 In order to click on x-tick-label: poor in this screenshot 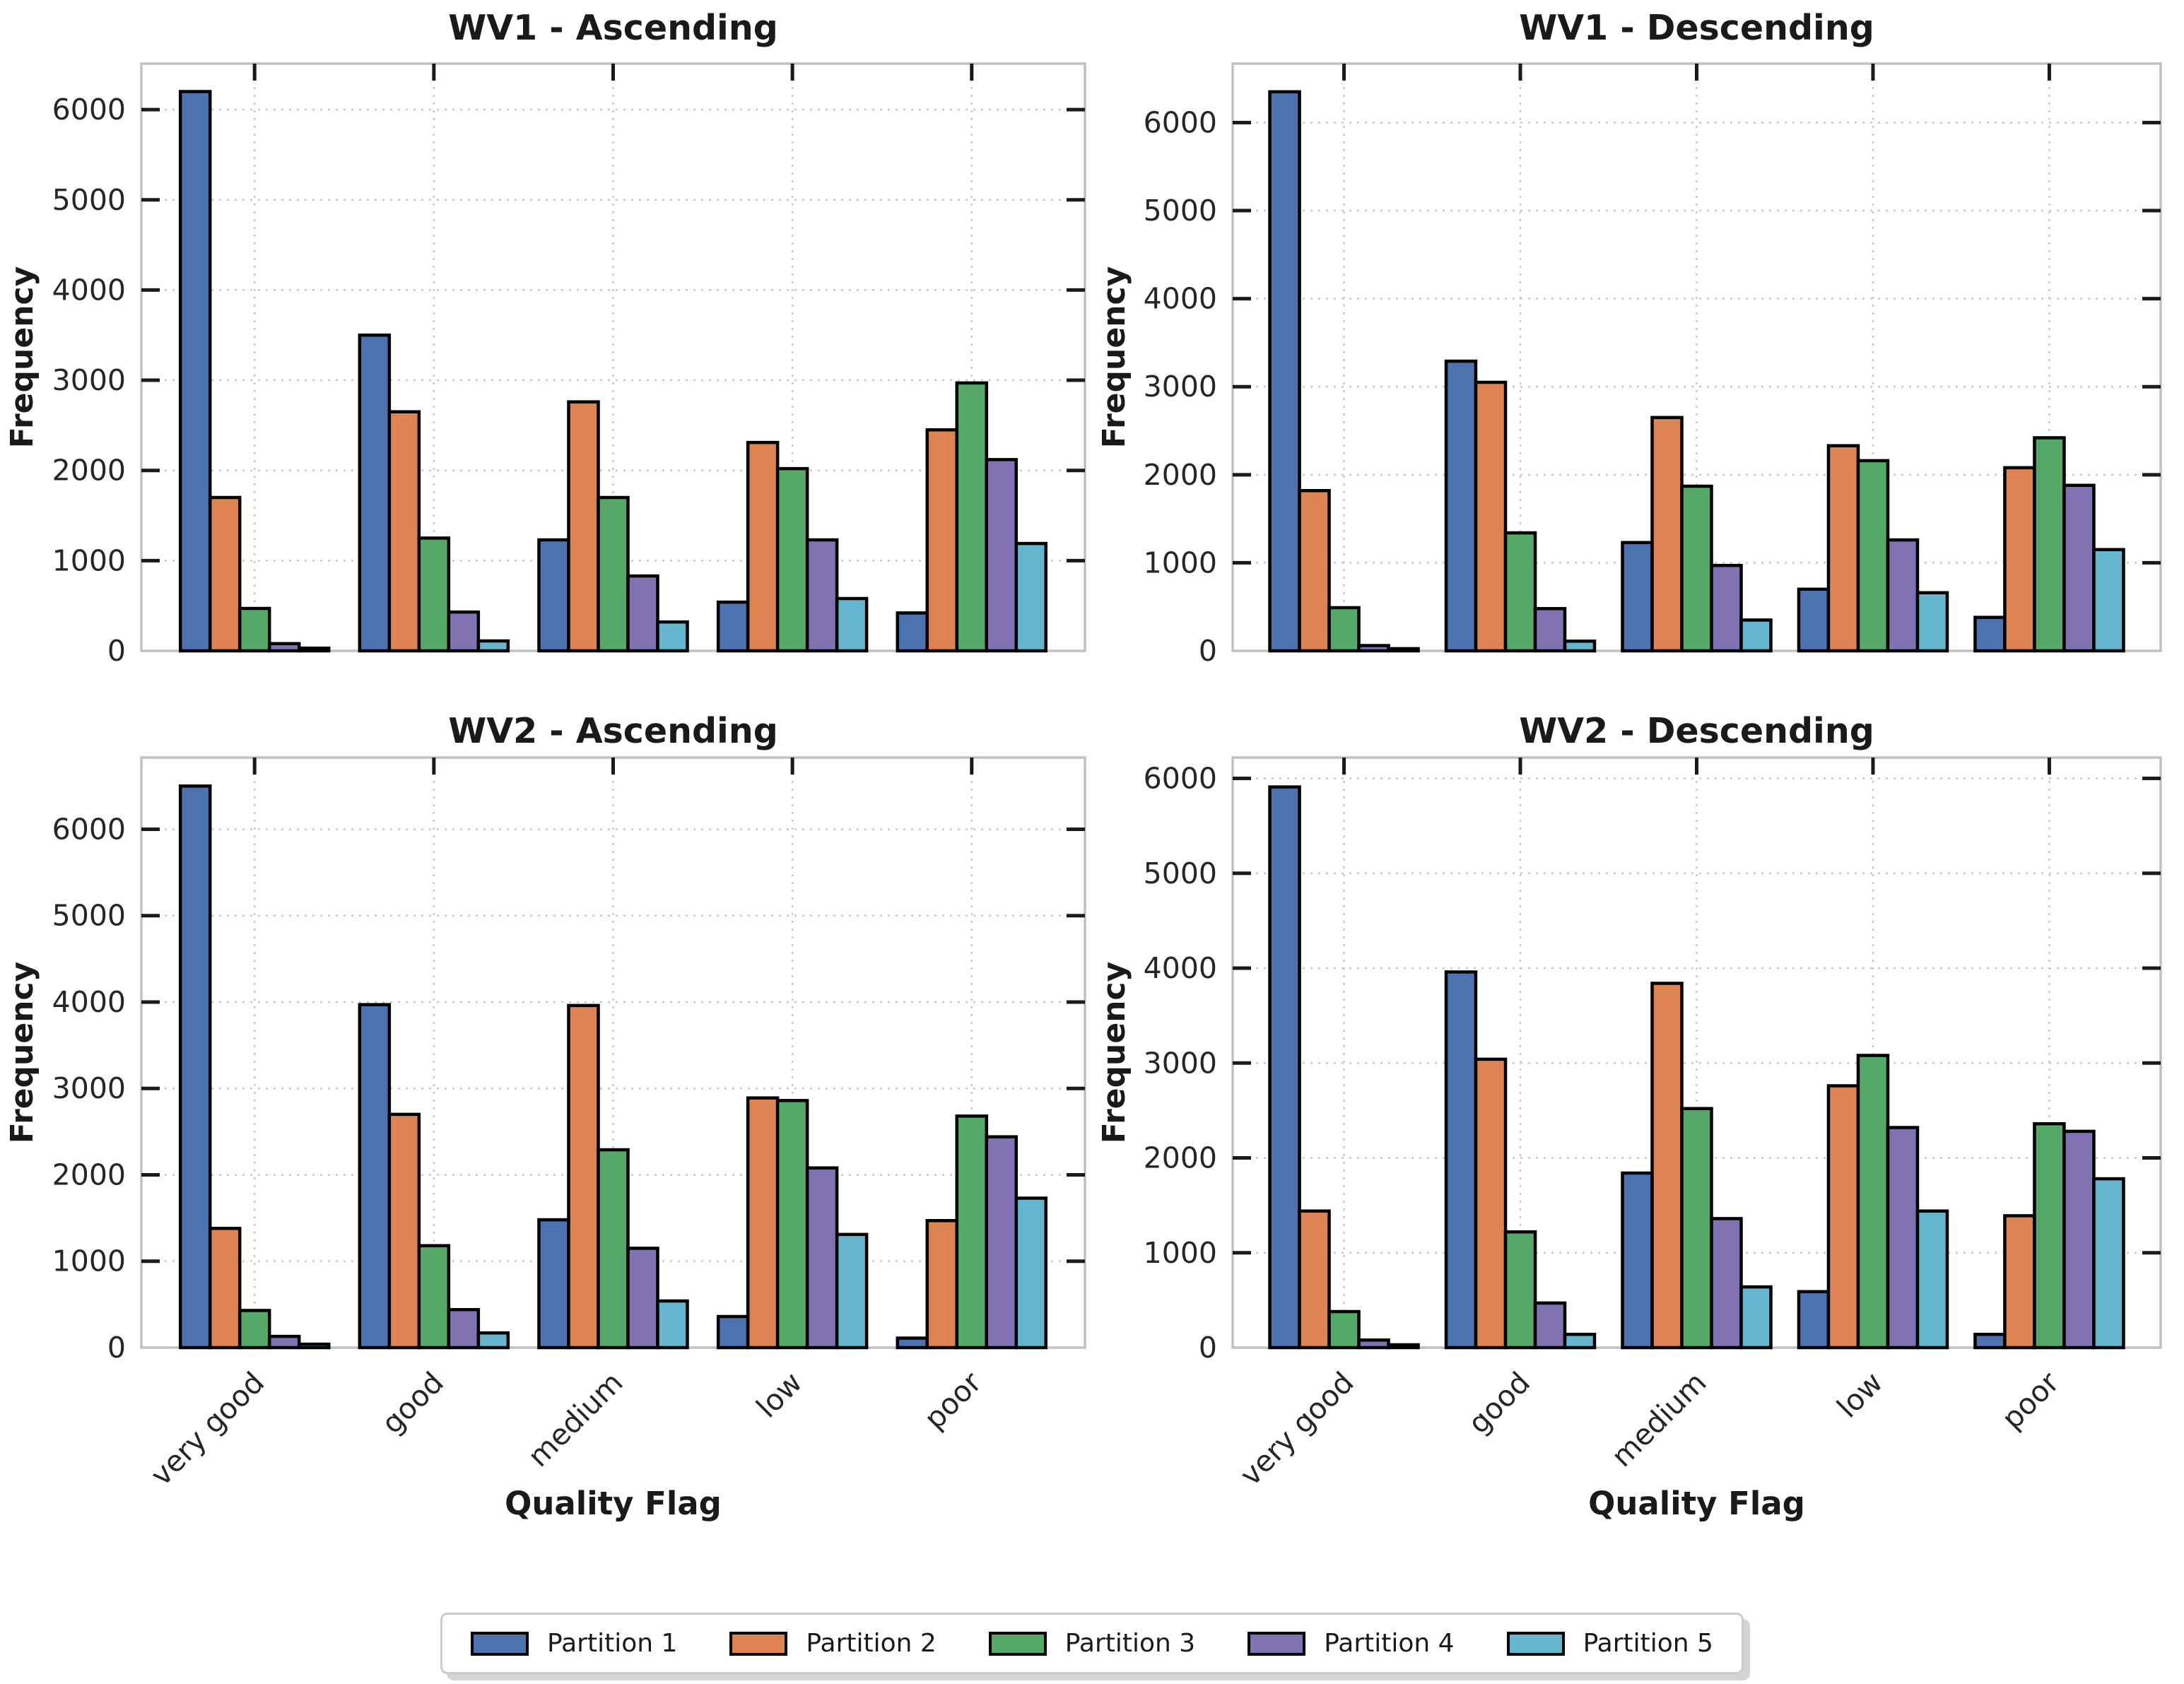, I will do `click(2031, 1400)`.